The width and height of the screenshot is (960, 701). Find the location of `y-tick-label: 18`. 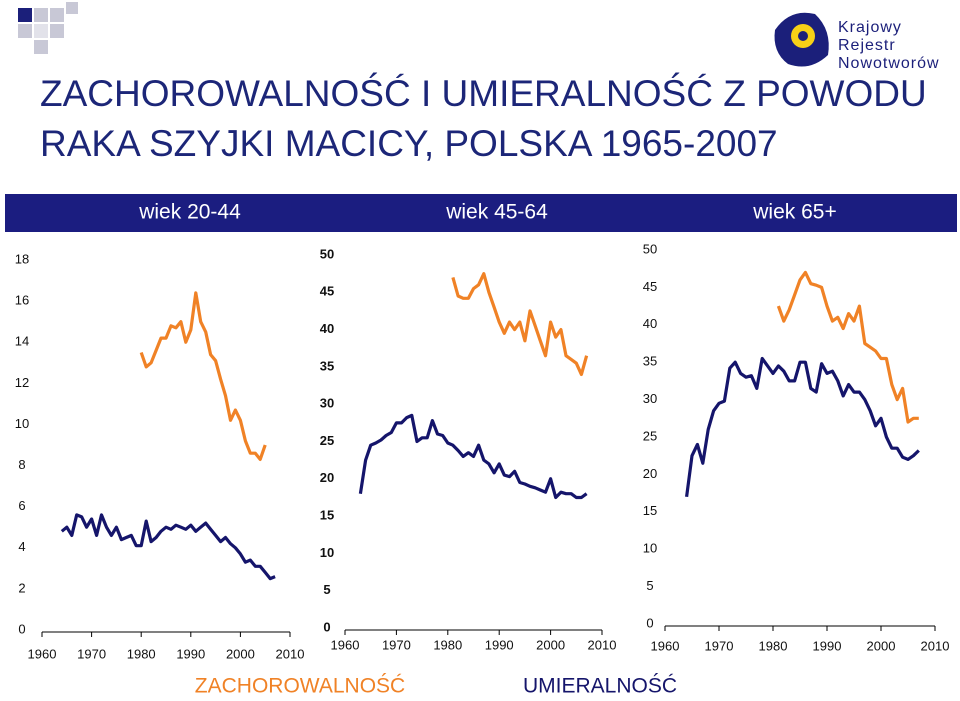

y-tick-label: 18 is located at coordinates (22, 258).